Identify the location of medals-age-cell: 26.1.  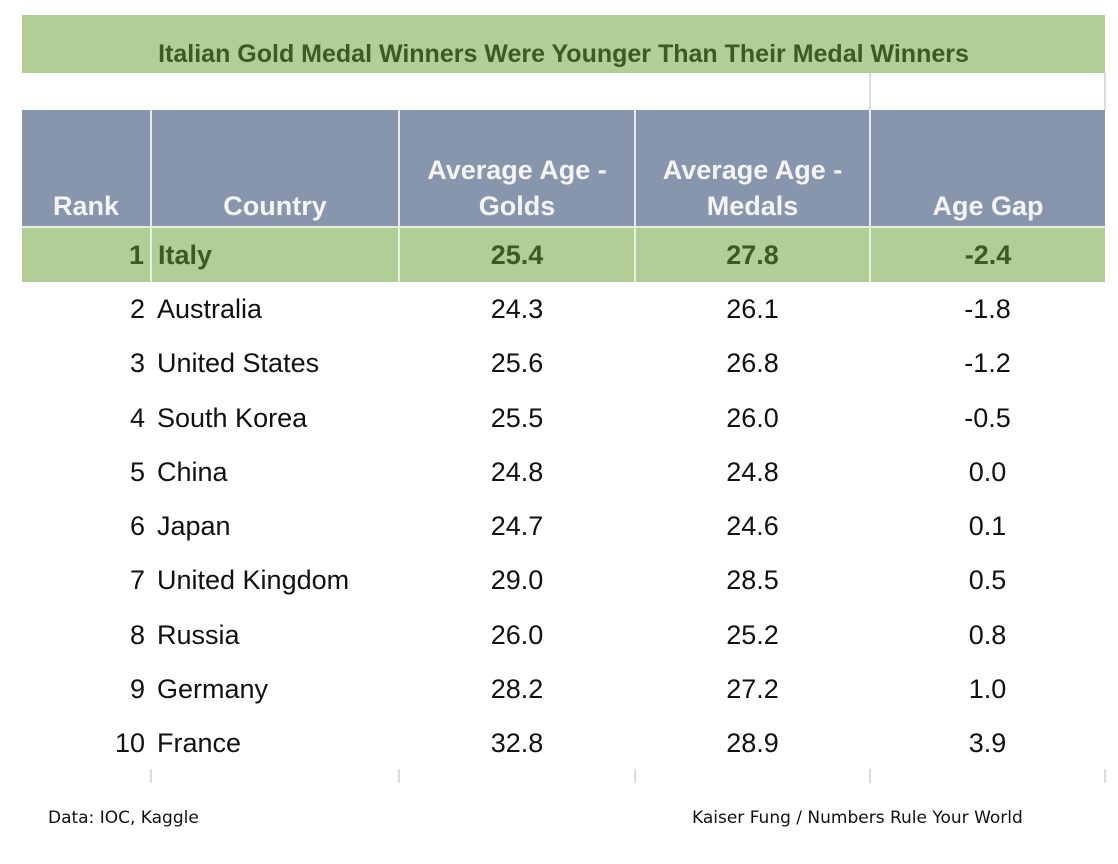
(752, 308).